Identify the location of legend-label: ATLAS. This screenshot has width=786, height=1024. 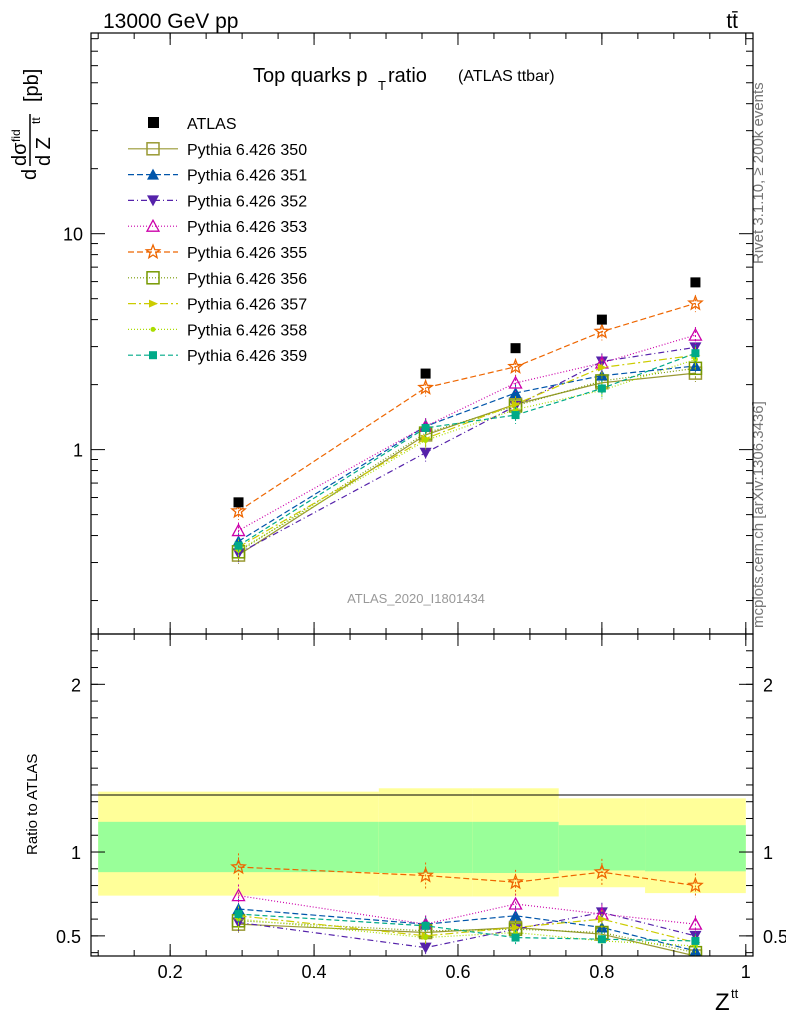
(212, 124).